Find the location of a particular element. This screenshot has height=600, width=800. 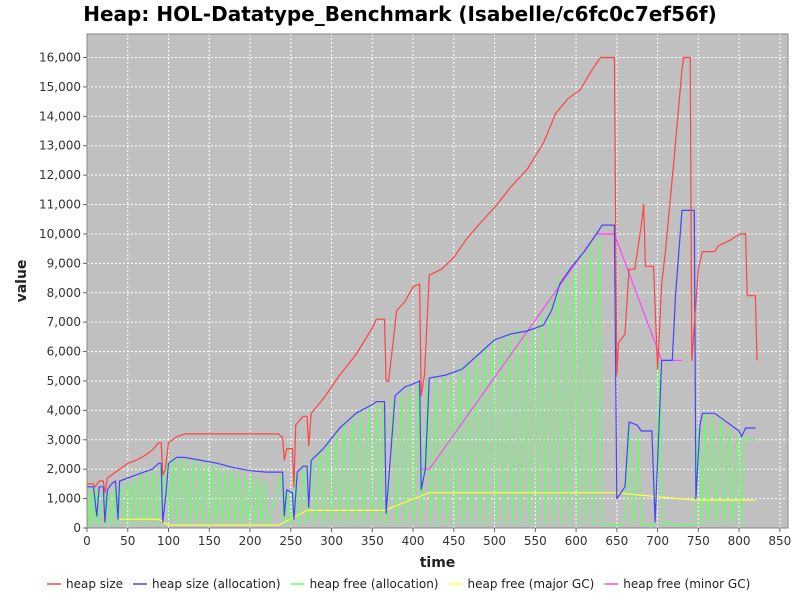

y-tick-label: 16,000 is located at coordinates (60, 58).